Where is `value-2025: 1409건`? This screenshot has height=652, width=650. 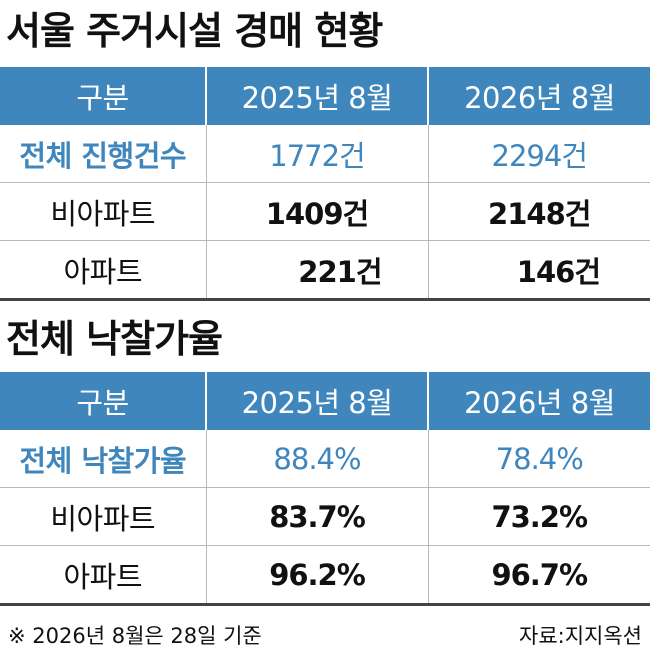 value-2025: 1409건 is located at coordinates (316, 211).